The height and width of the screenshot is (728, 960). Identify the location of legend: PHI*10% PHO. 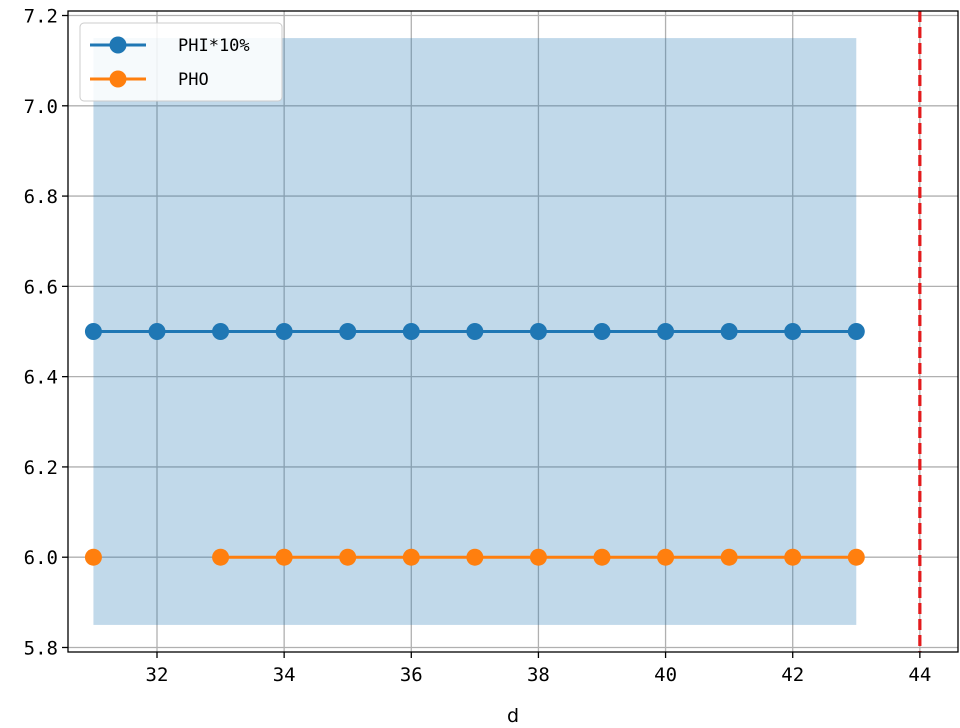
(181, 62).